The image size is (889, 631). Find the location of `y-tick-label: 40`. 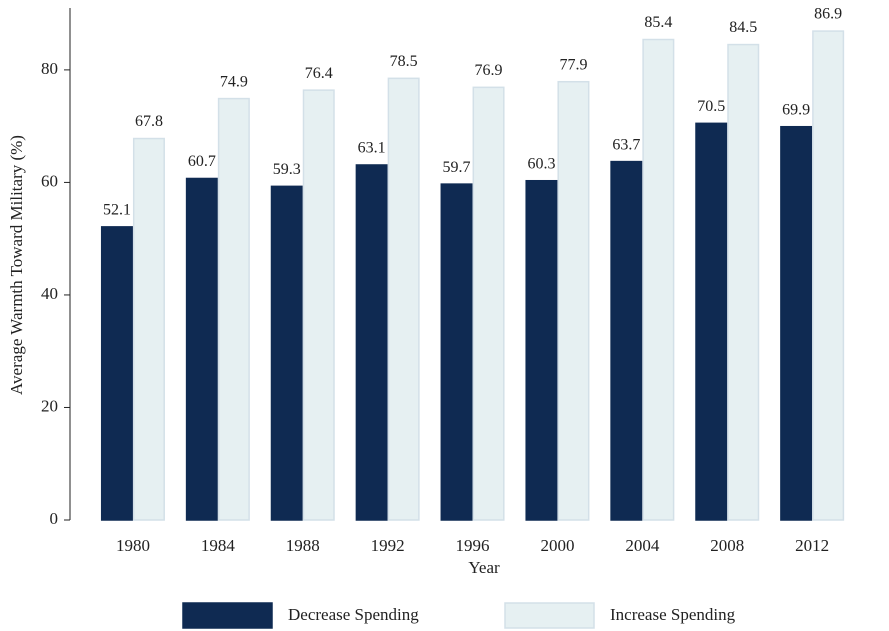

y-tick-label: 40 is located at coordinates (49, 293).